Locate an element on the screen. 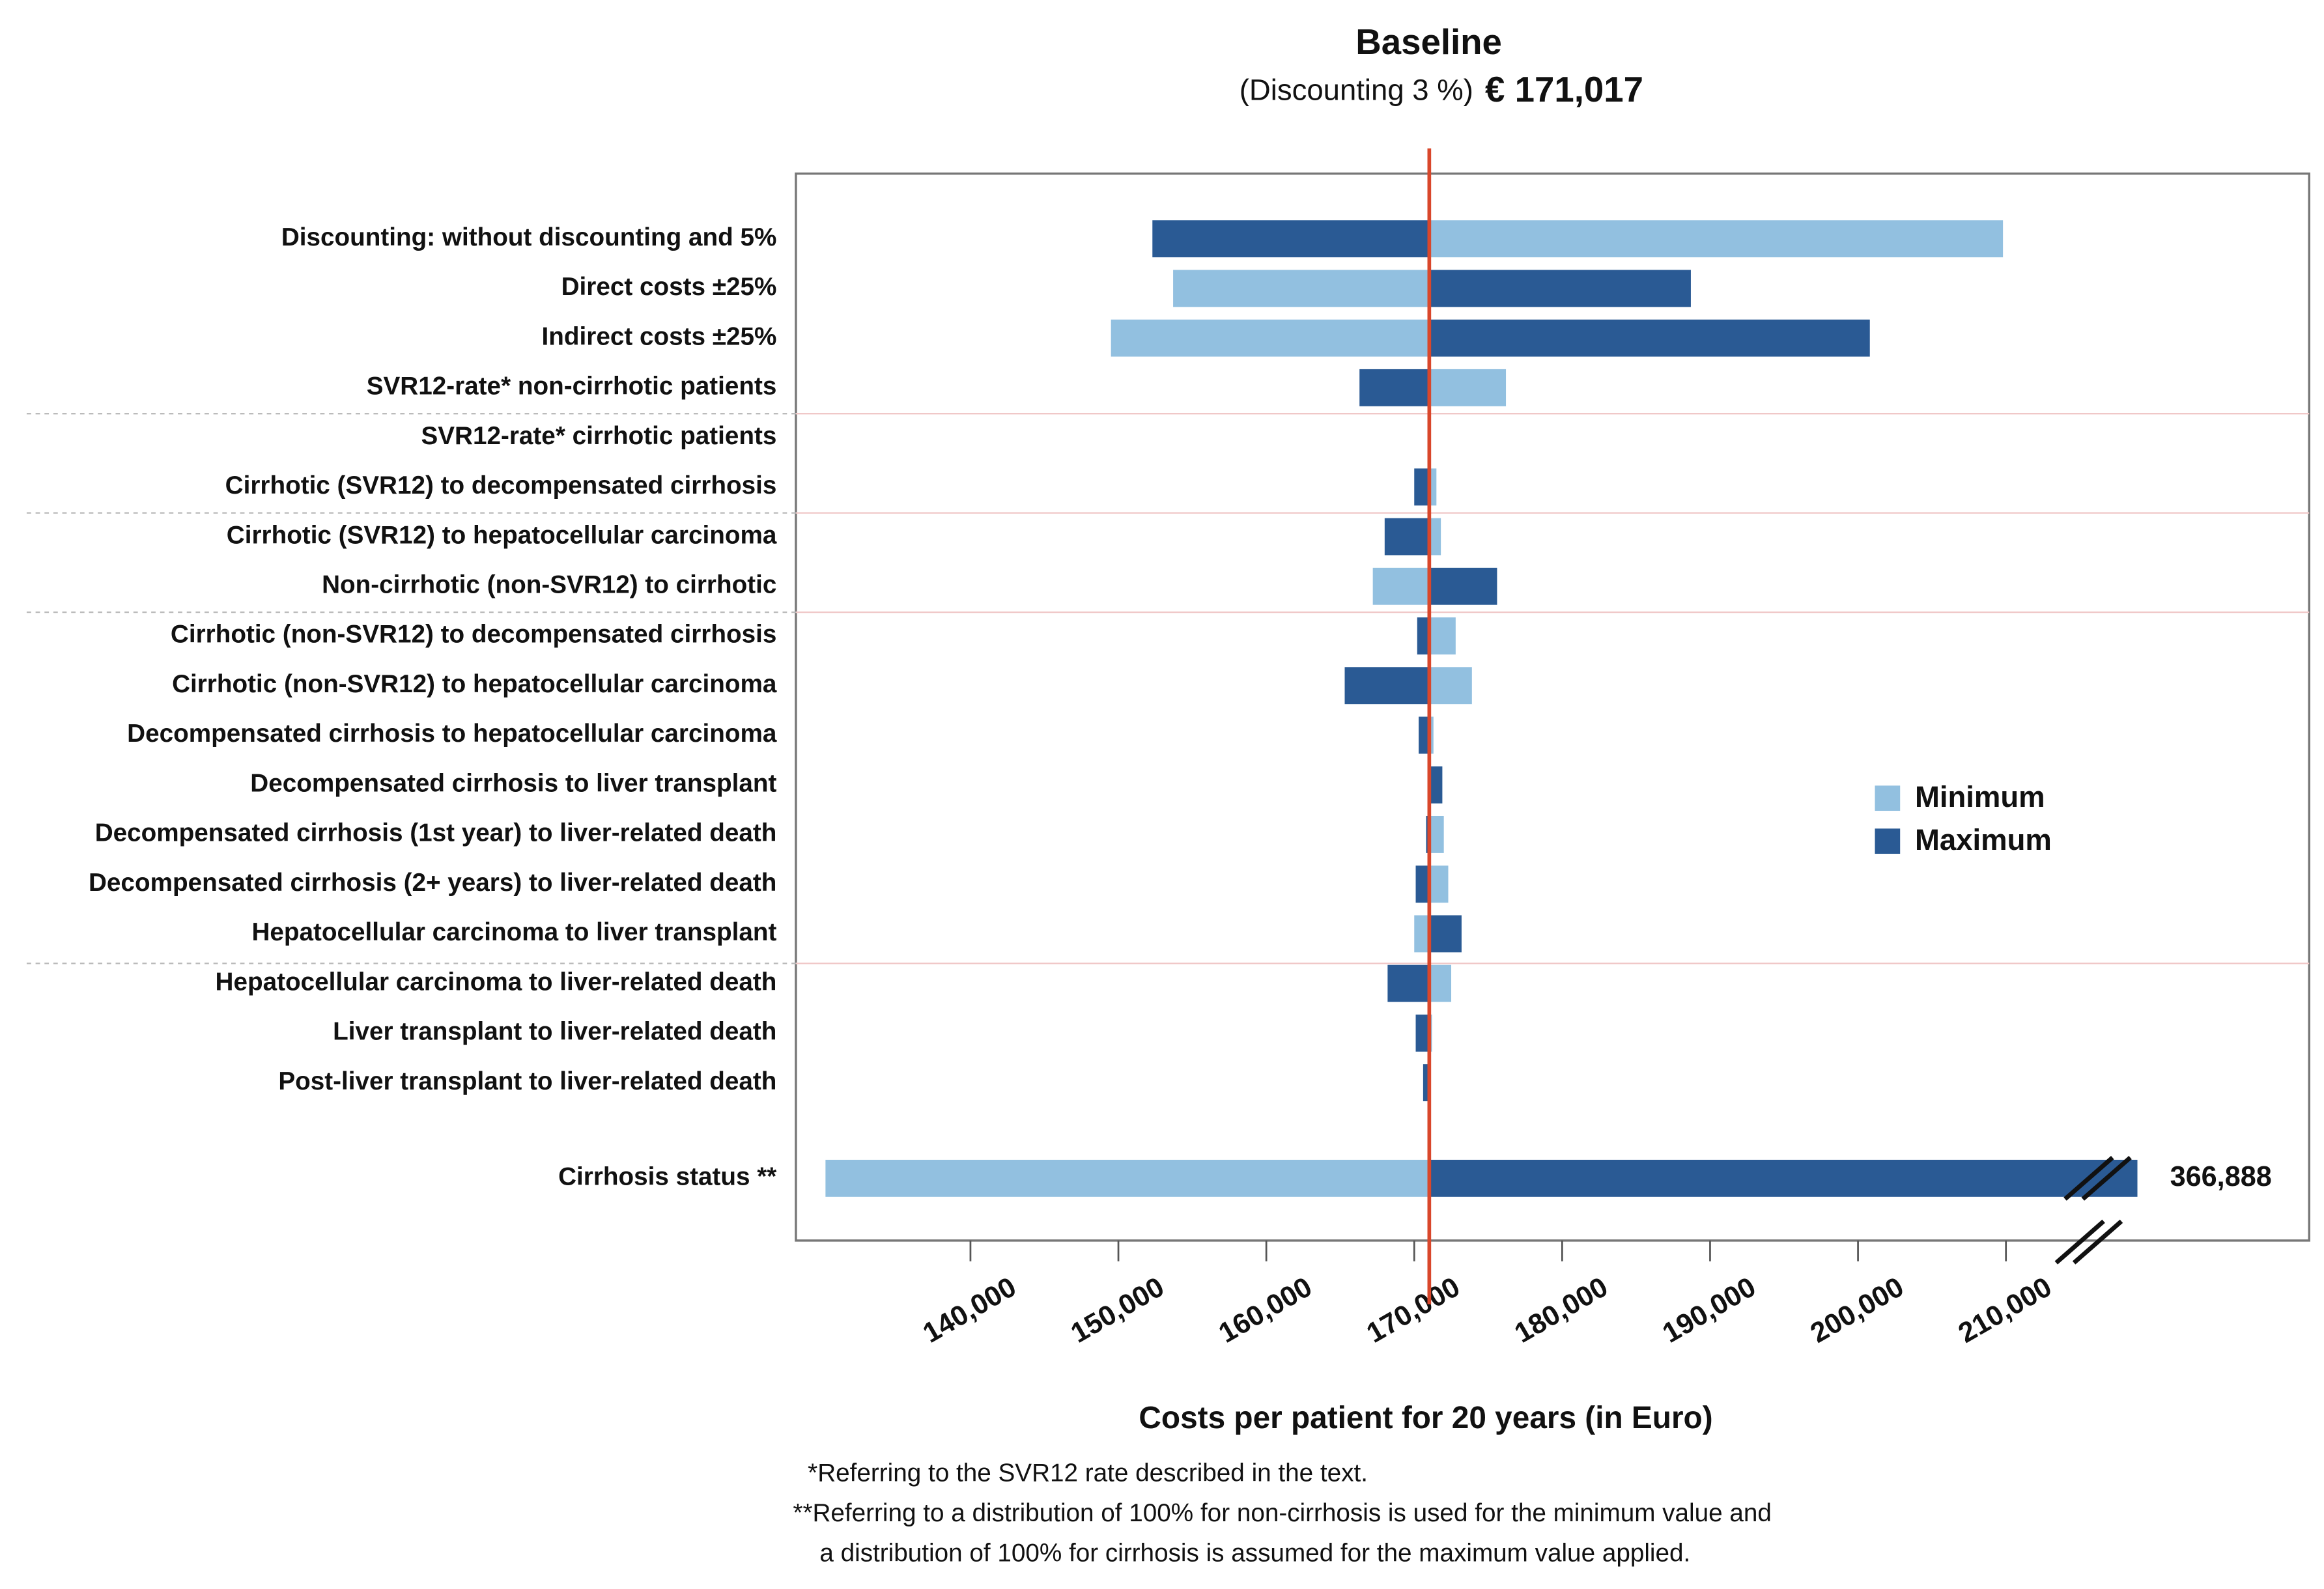 The height and width of the screenshot is (1589, 2324). legend-label: Minimum is located at coordinates (1980, 796).